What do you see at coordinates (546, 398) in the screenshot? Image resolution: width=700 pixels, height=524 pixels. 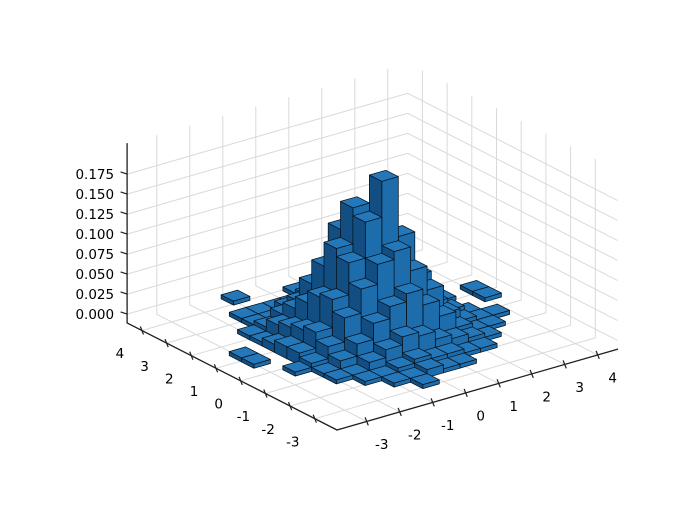 I see `y-tick-label: 2` at bounding box center [546, 398].